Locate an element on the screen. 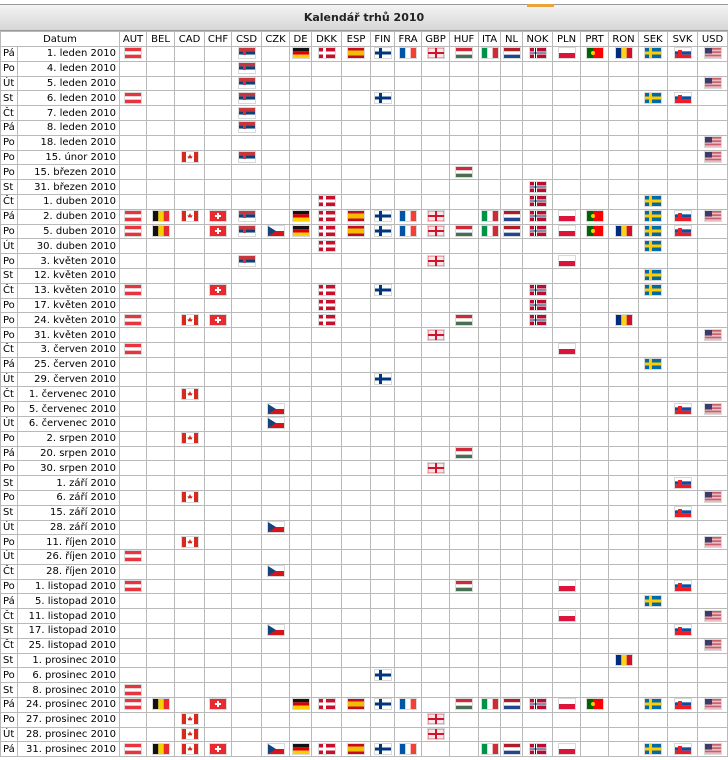 This screenshot has height=760, width=728. germany-flag-icon is located at coordinates (300, 748).